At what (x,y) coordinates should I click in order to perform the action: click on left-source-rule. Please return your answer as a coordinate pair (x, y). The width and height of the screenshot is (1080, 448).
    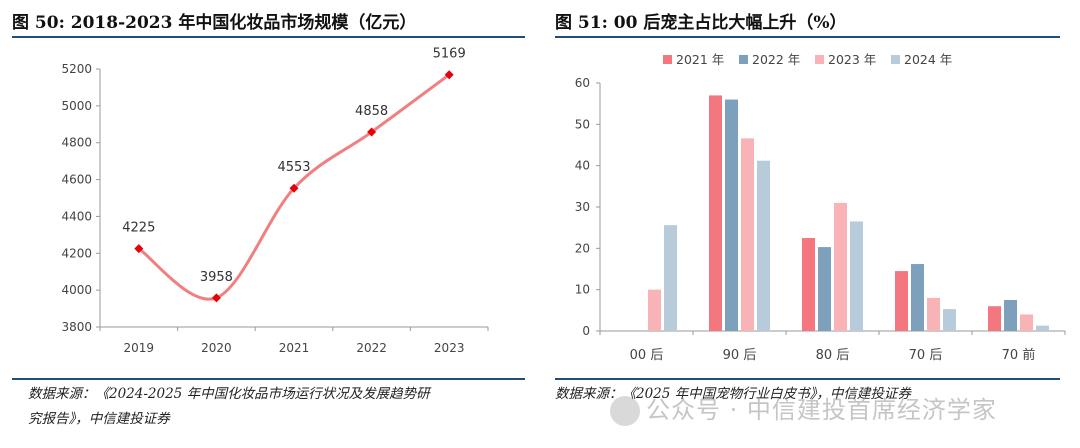
    Looking at the image, I should click on (268, 379).